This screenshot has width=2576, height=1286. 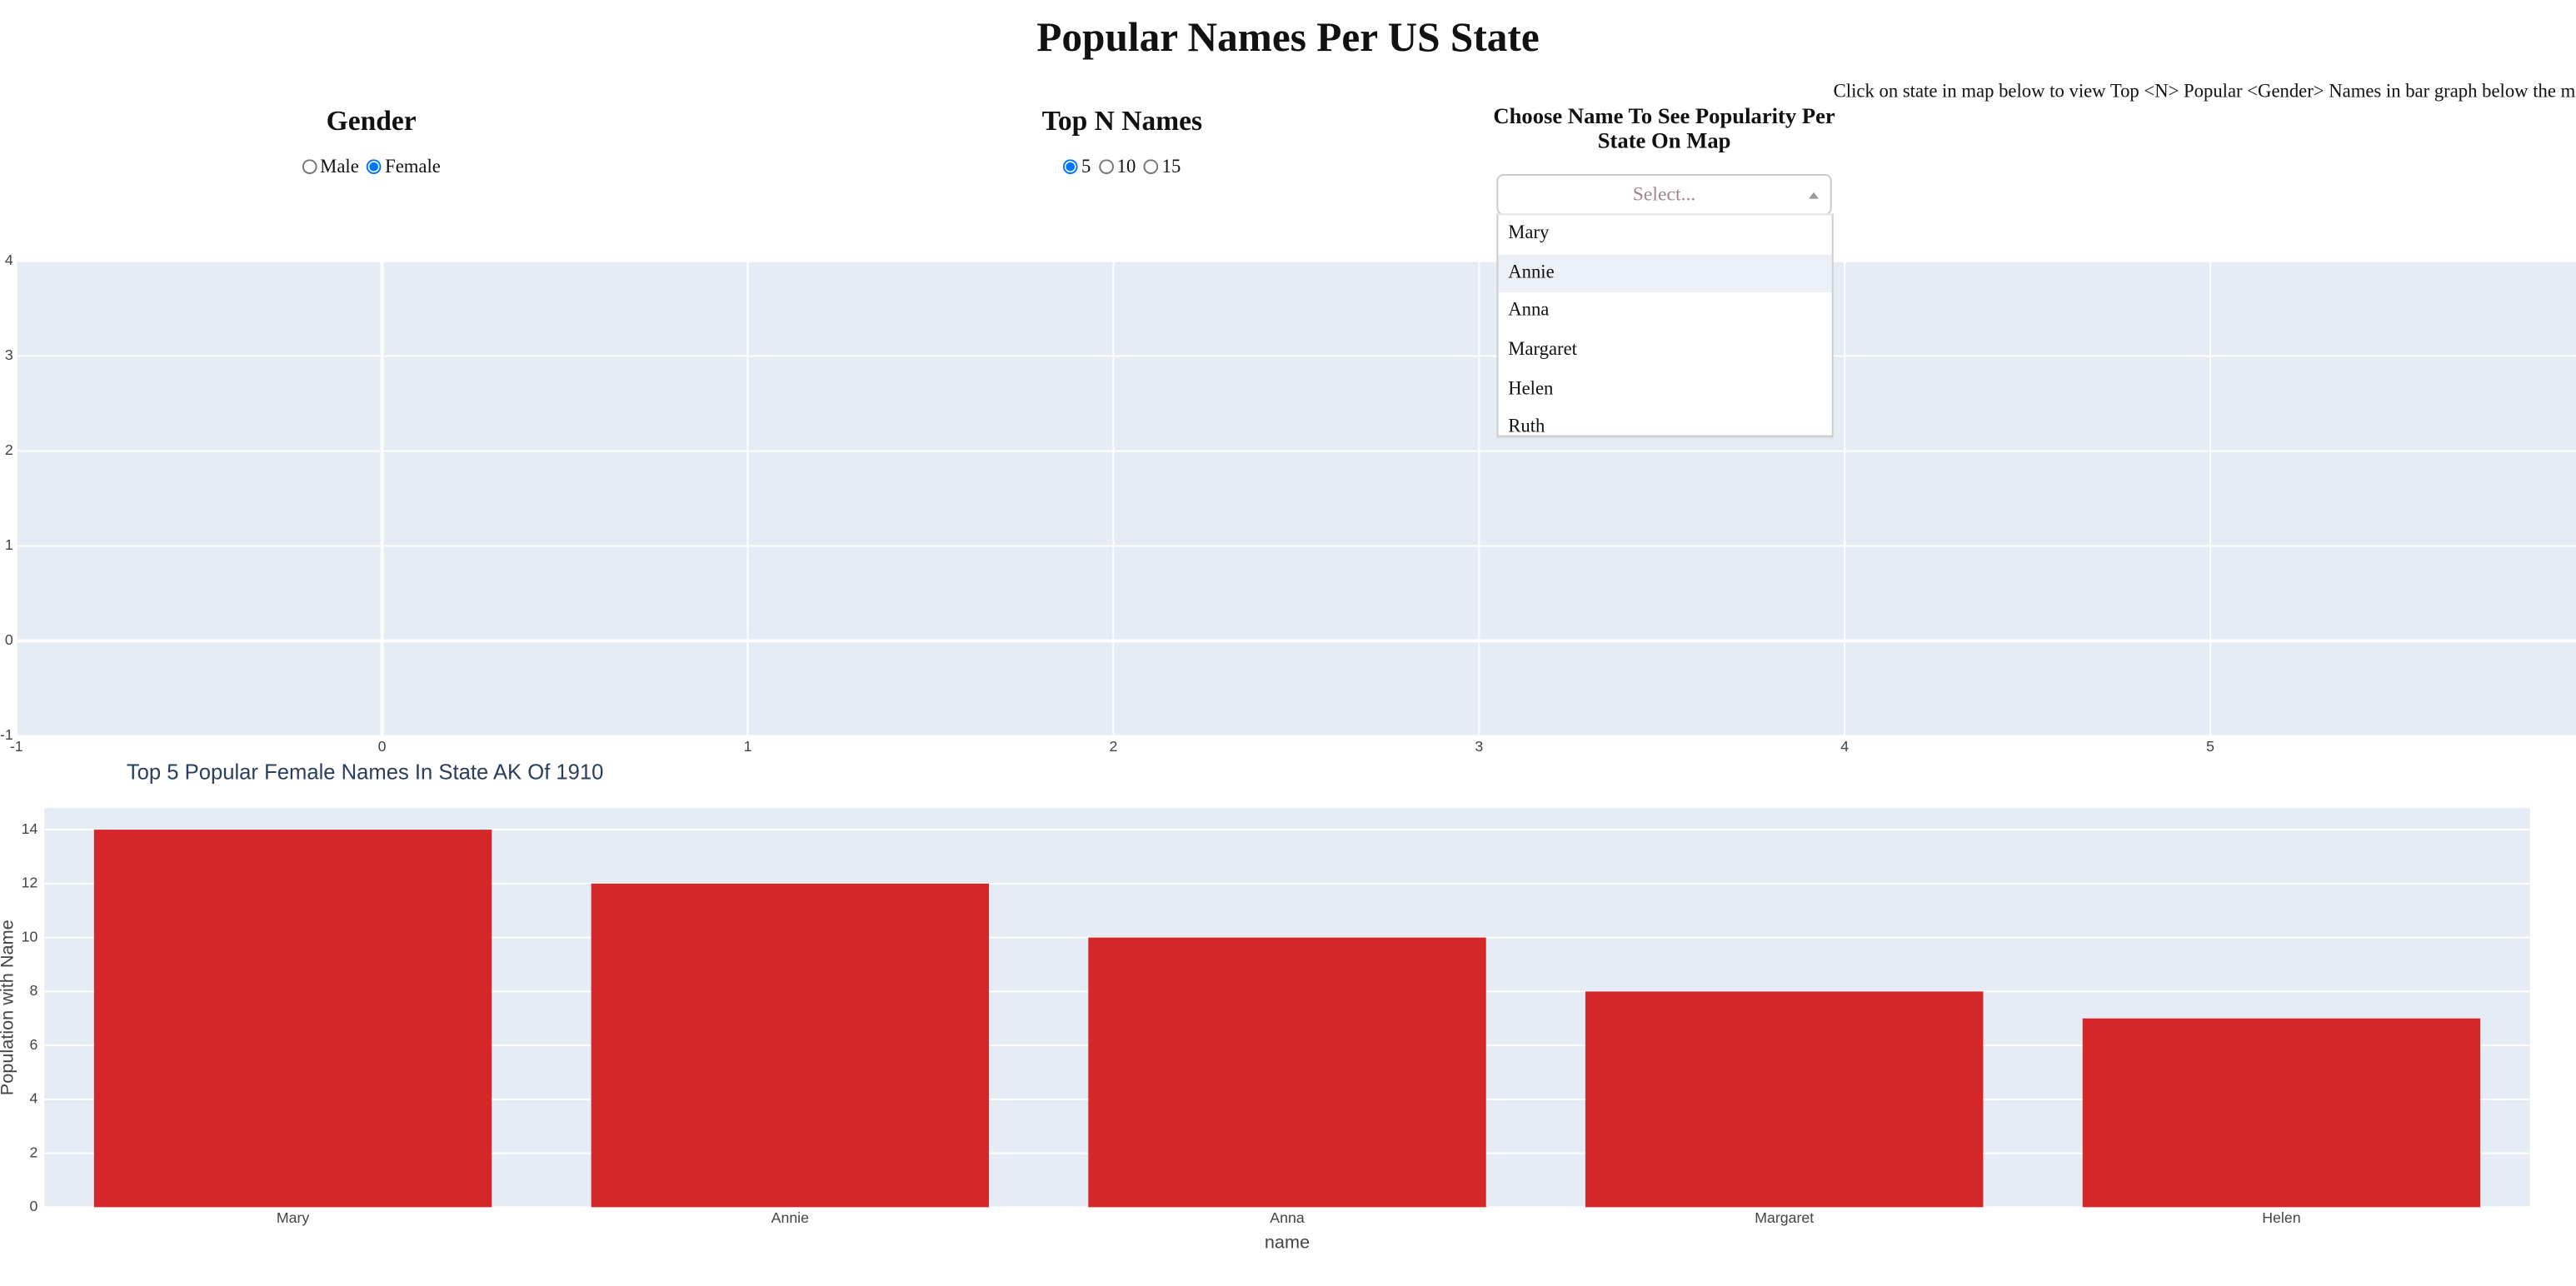 I want to click on x-tick-label: Helen, so click(x=2281, y=1217).